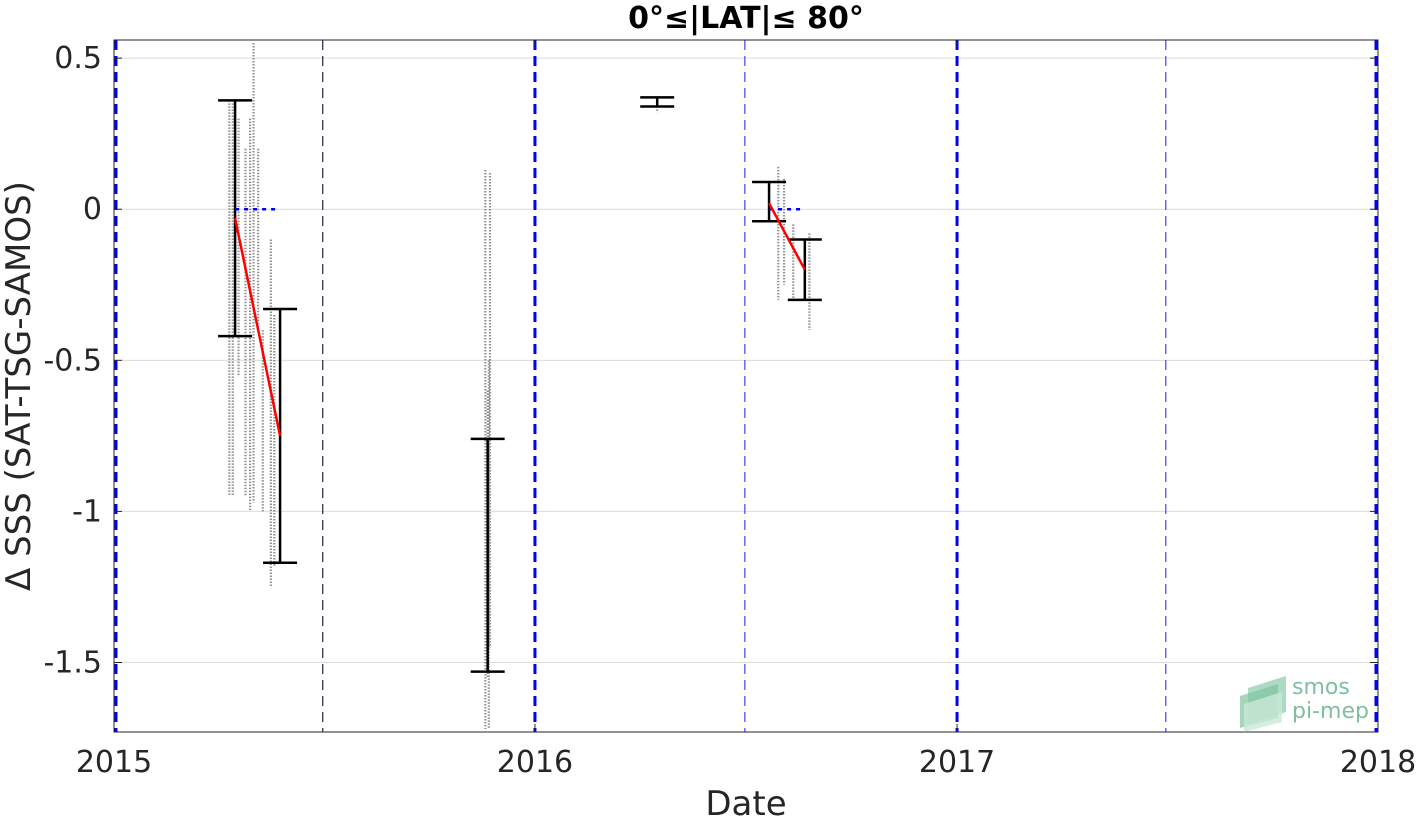 The image size is (1418, 818). I want to click on y-tick-label: 0, so click(92, 209).